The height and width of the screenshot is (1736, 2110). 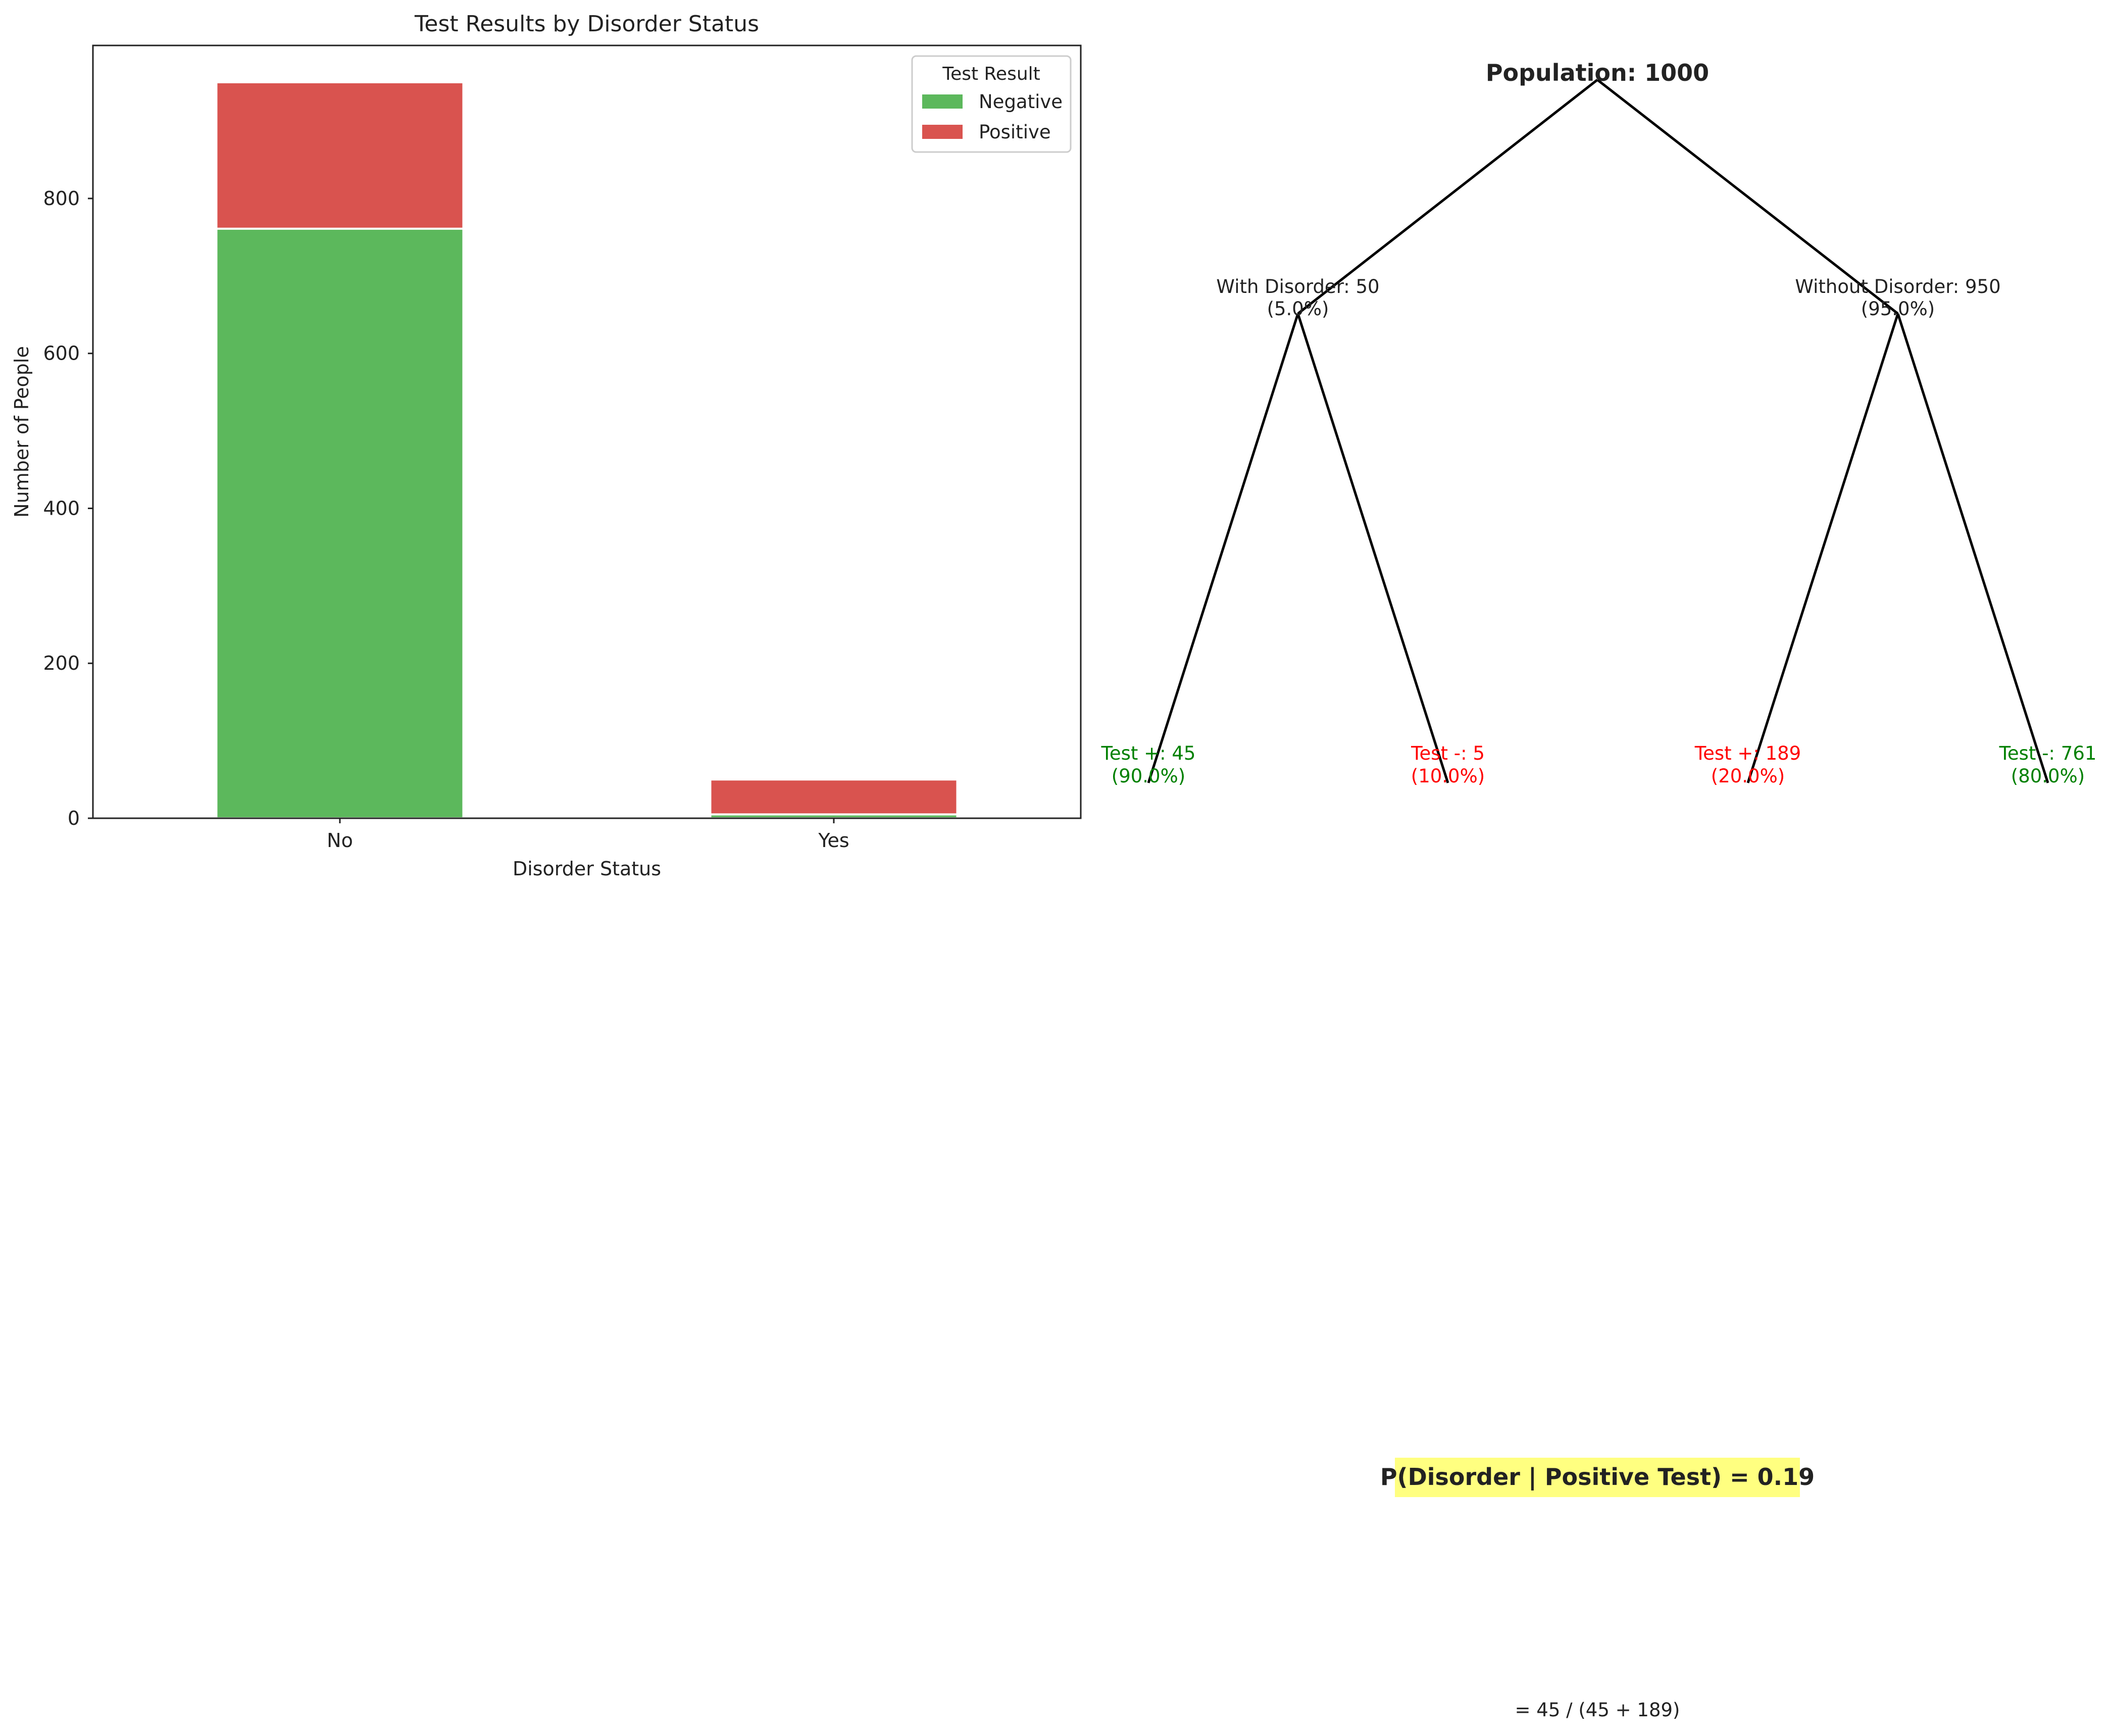 I want to click on edge-with-disorder-test-neg, so click(x=1372, y=548).